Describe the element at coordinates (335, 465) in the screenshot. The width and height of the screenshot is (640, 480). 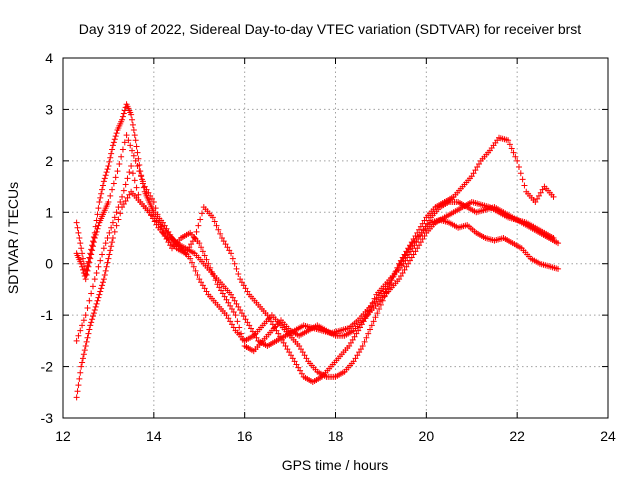
I see `x-axis-label: GPS time / hours` at that location.